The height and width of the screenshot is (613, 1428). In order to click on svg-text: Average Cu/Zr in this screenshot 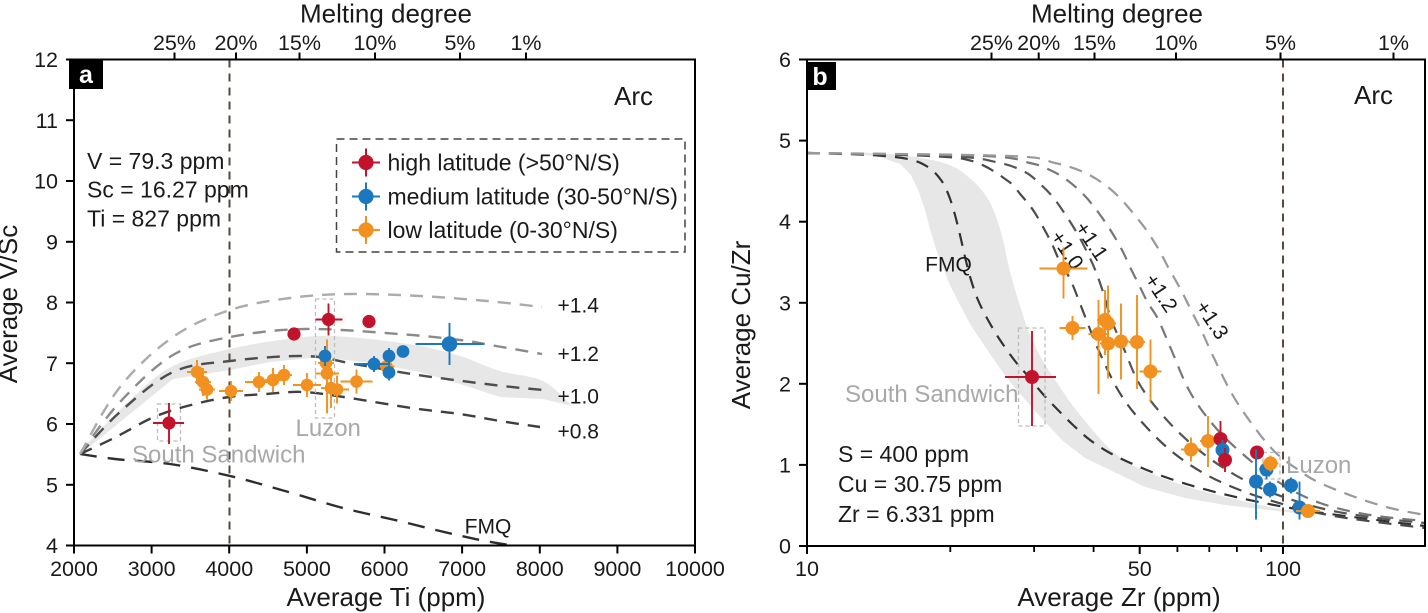, I will do `click(741, 324)`.